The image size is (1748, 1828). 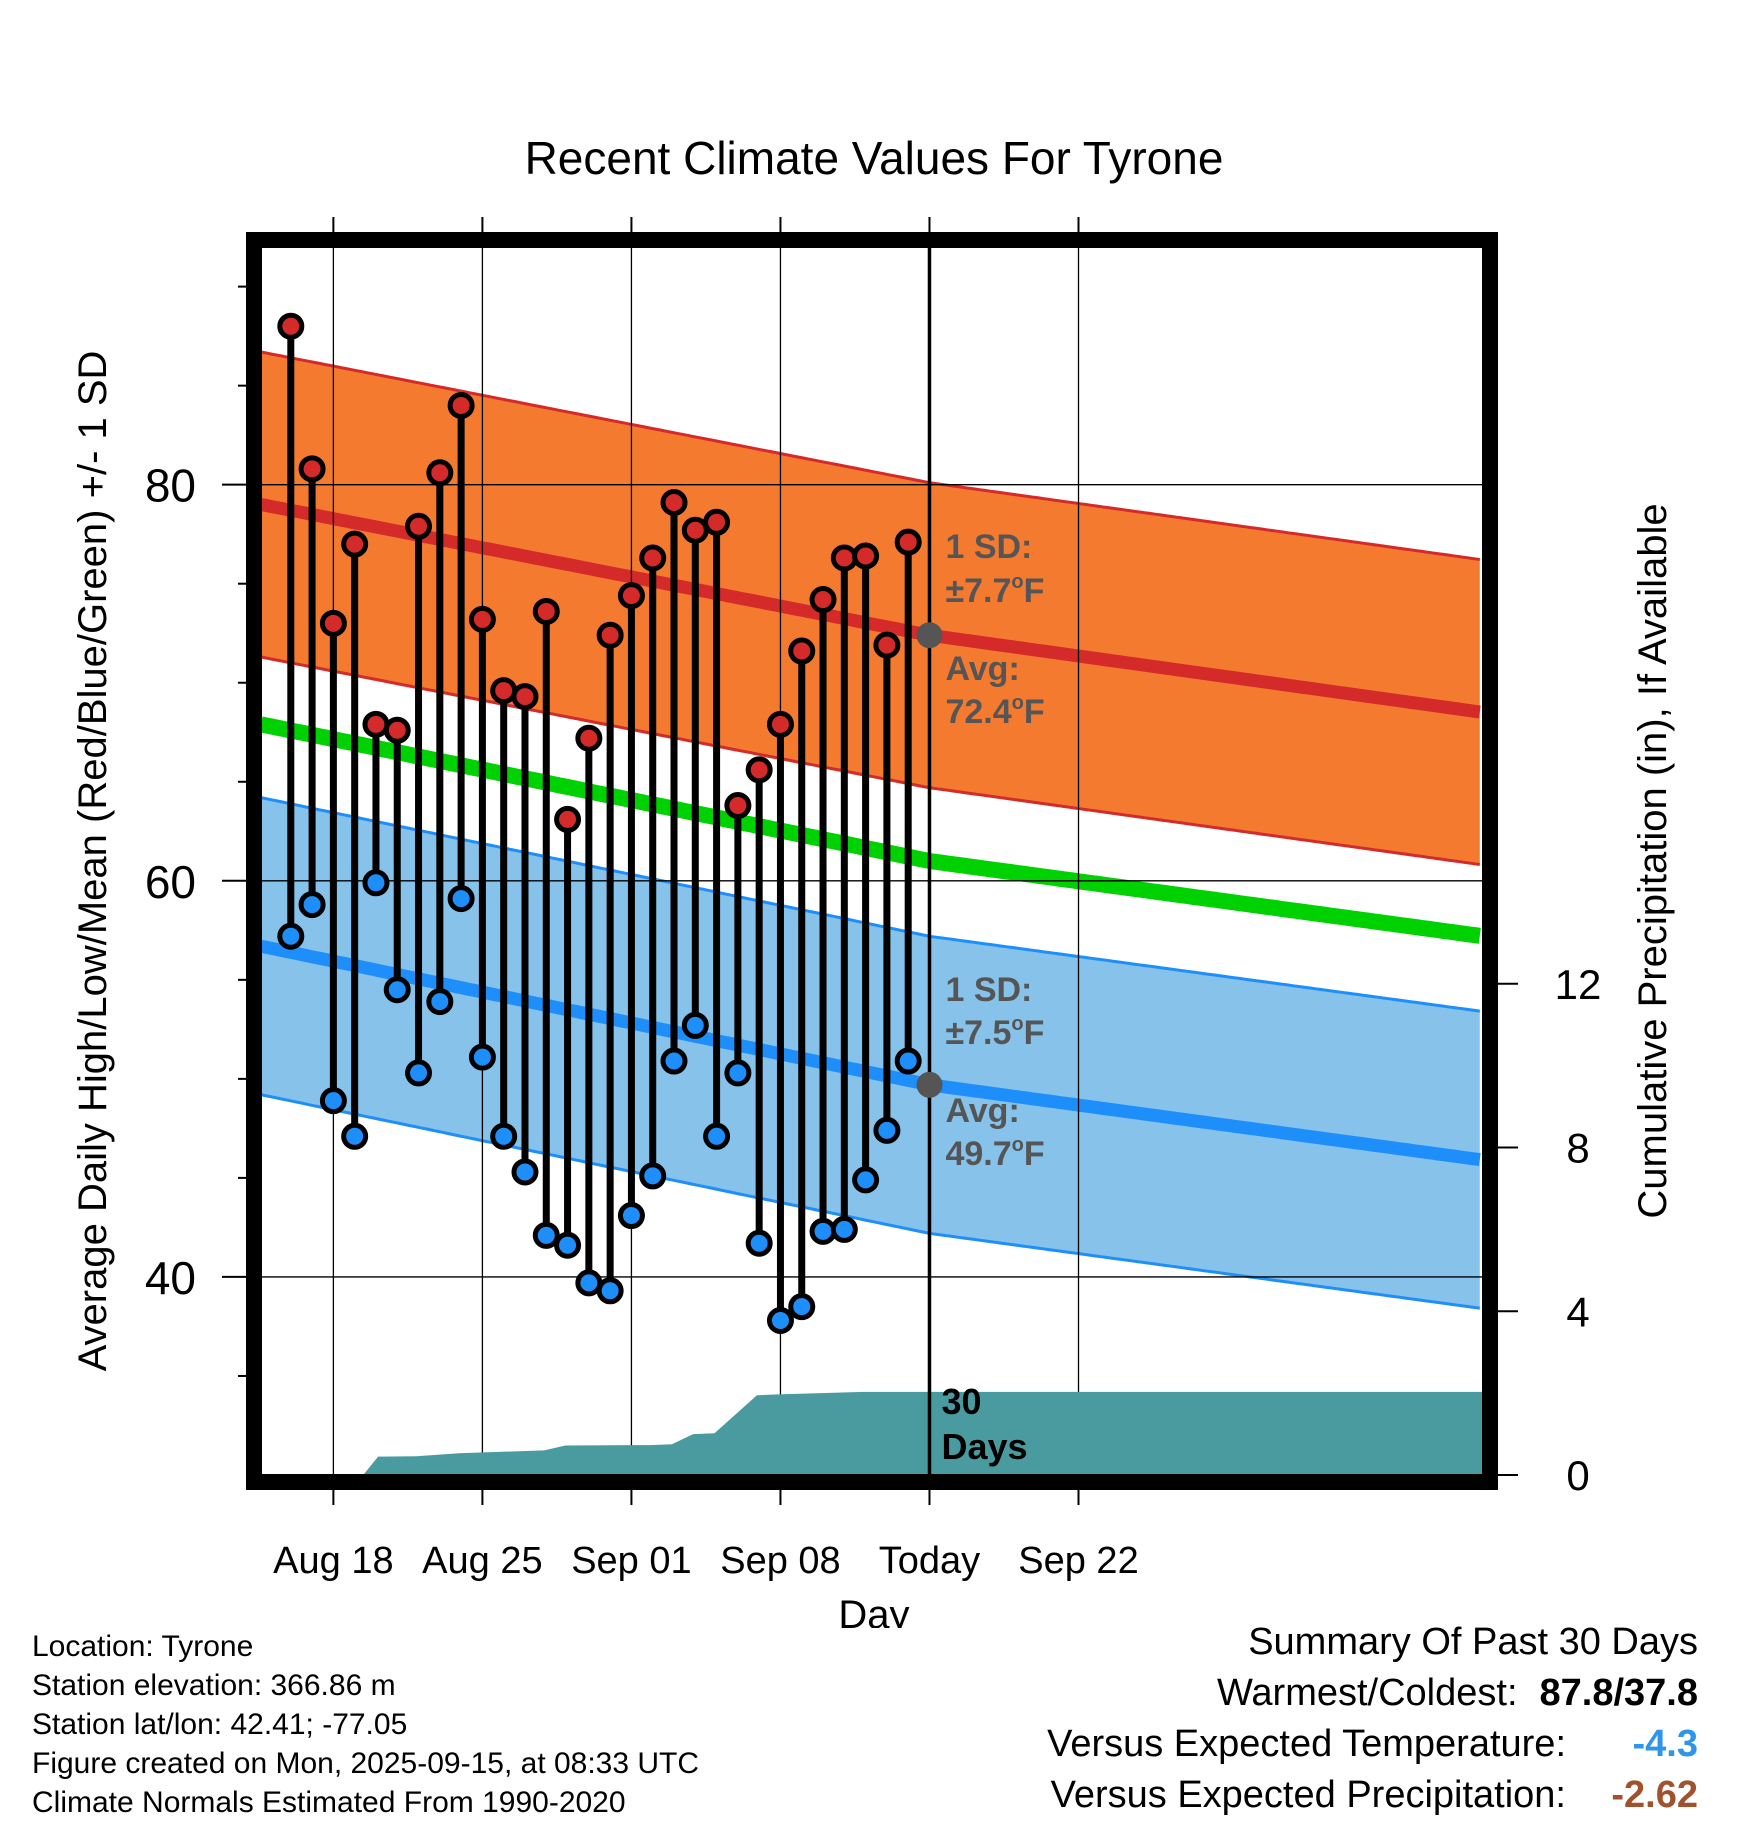 I want to click on precip-anomaly-label: Versus Expected Precipitation:, so click(x=1308, y=1795).